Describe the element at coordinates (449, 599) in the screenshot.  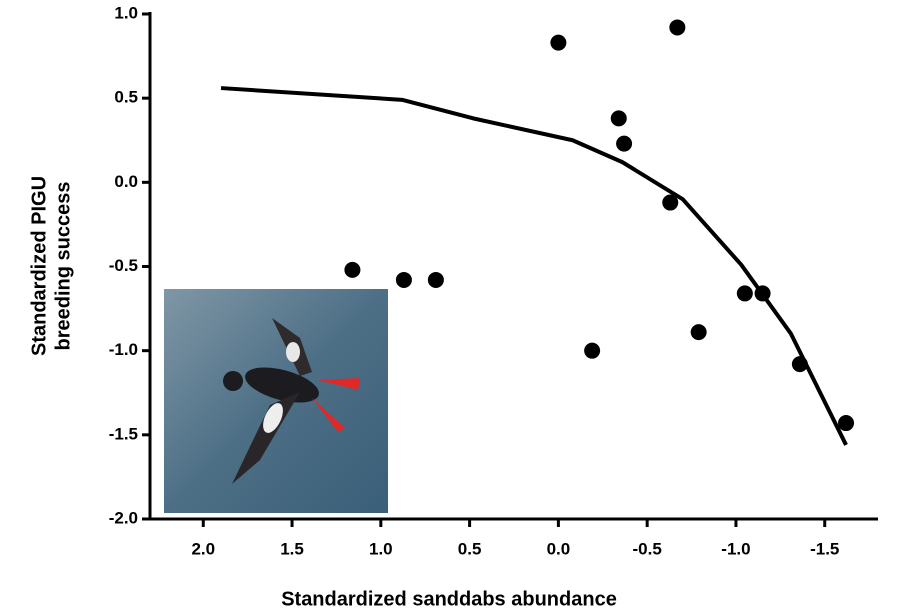
I see `x-axis-label: Standardized sanddabs abundance` at that location.